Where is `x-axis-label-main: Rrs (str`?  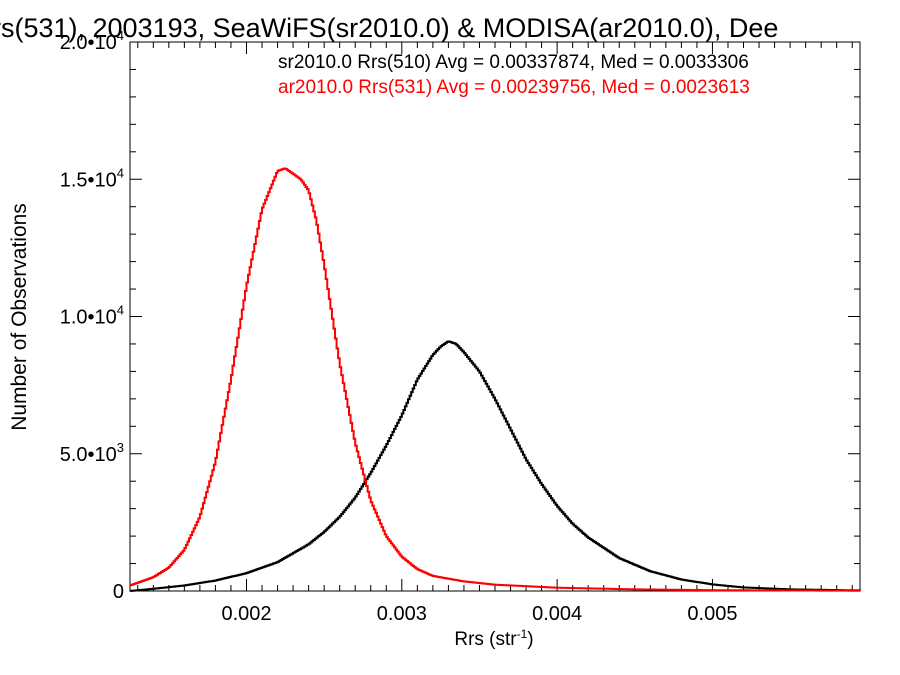 x-axis-label-main: Rrs (str is located at coordinates (485, 639).